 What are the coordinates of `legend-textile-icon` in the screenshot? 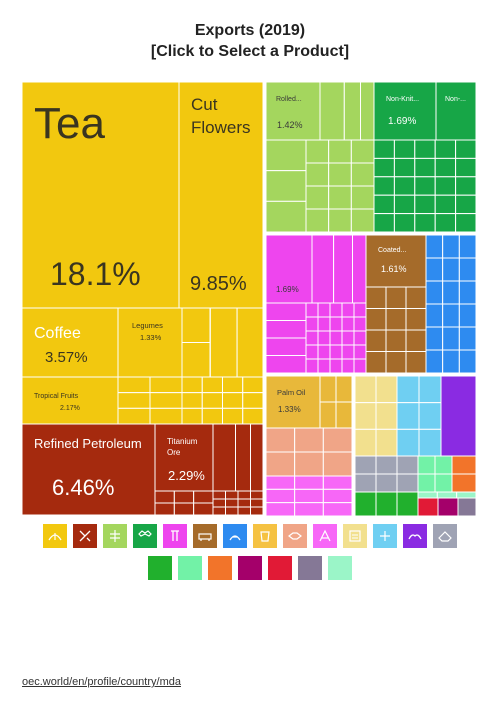 It's located at (145, 536).